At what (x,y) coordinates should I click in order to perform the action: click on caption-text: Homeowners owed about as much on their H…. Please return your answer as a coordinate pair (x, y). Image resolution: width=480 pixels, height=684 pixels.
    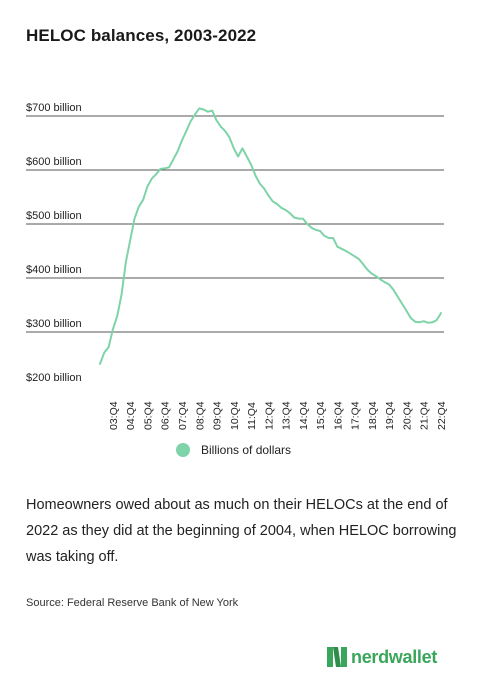
    Looking at the image, I should click on (241, 531).